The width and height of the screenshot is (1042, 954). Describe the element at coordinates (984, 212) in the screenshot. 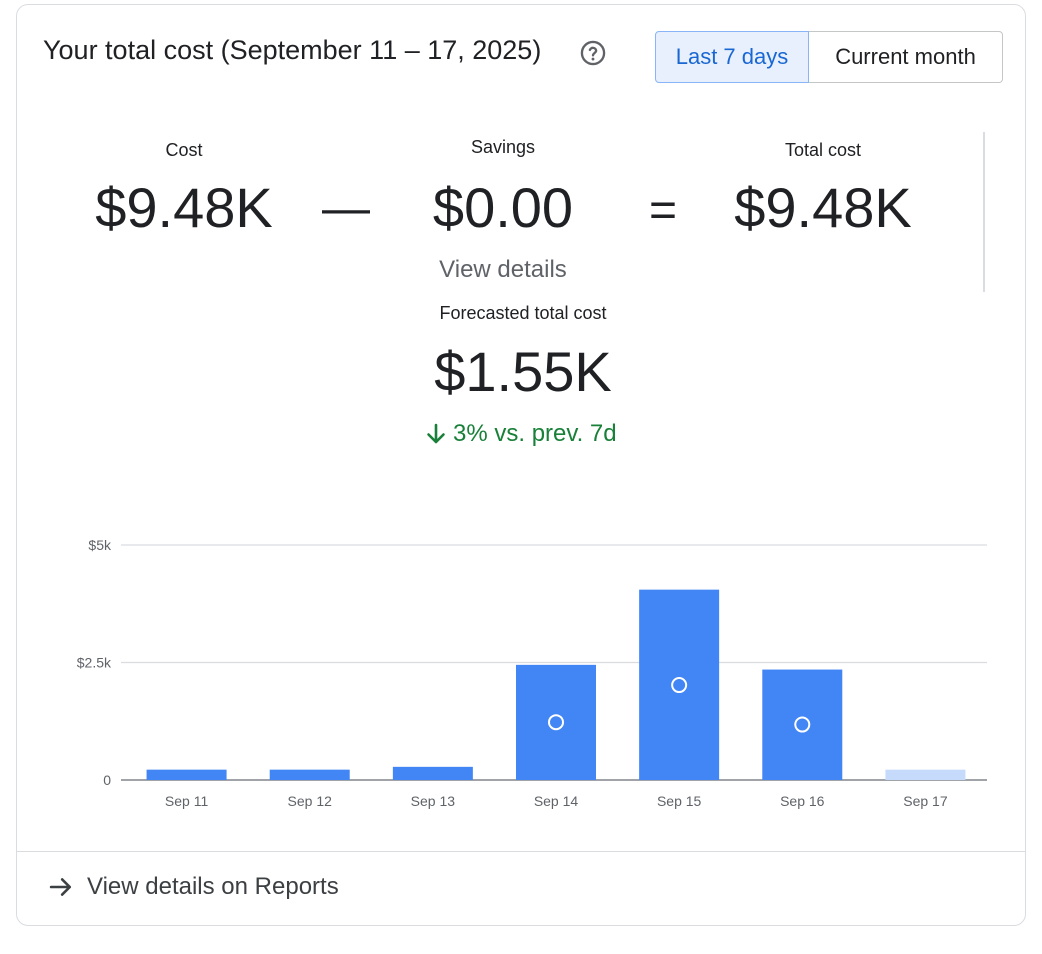

I see `vertical-divider` at that location.